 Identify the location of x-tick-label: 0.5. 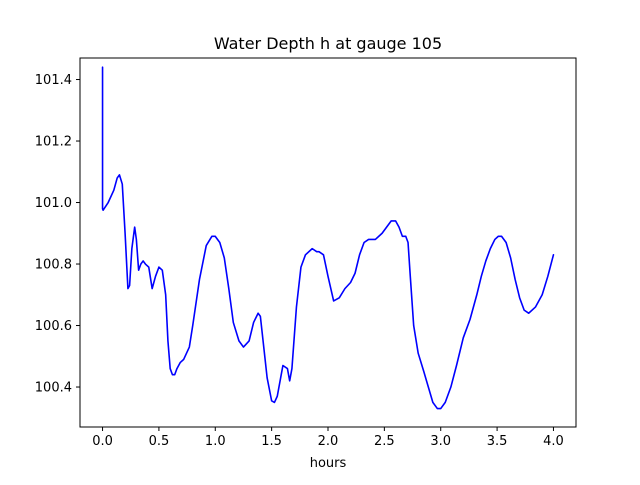
(159, 441).